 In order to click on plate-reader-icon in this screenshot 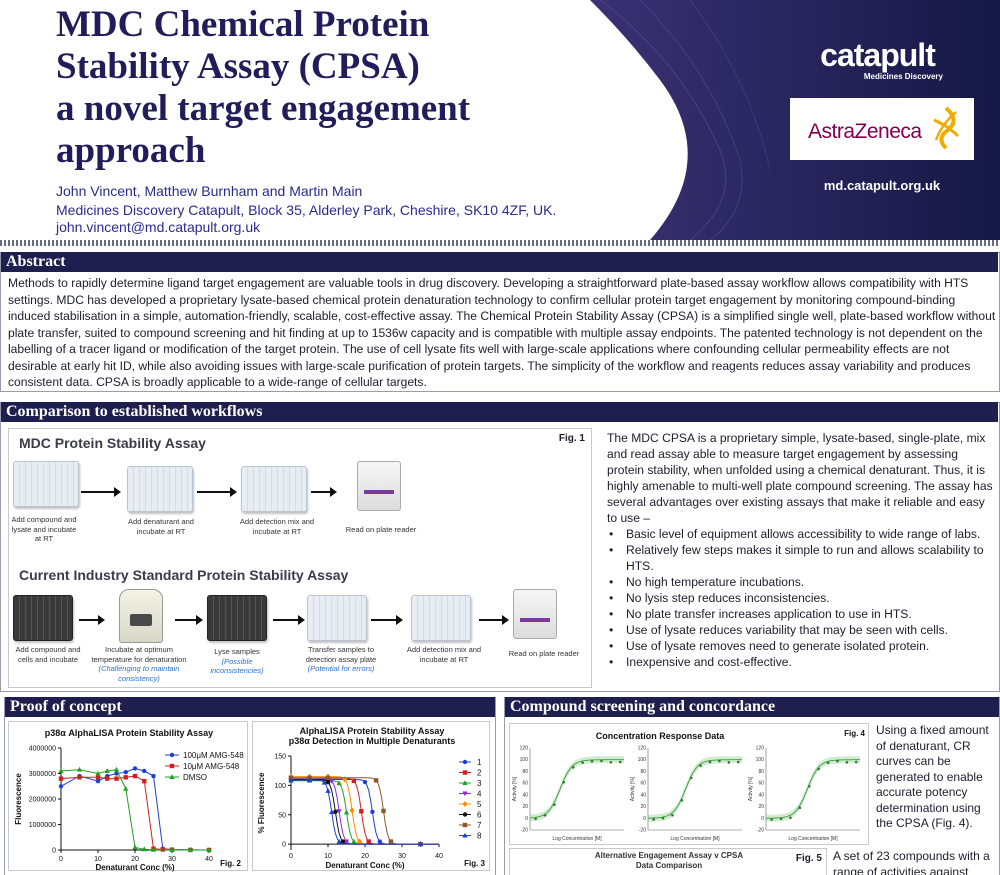, I will do `click(535, 614)`.